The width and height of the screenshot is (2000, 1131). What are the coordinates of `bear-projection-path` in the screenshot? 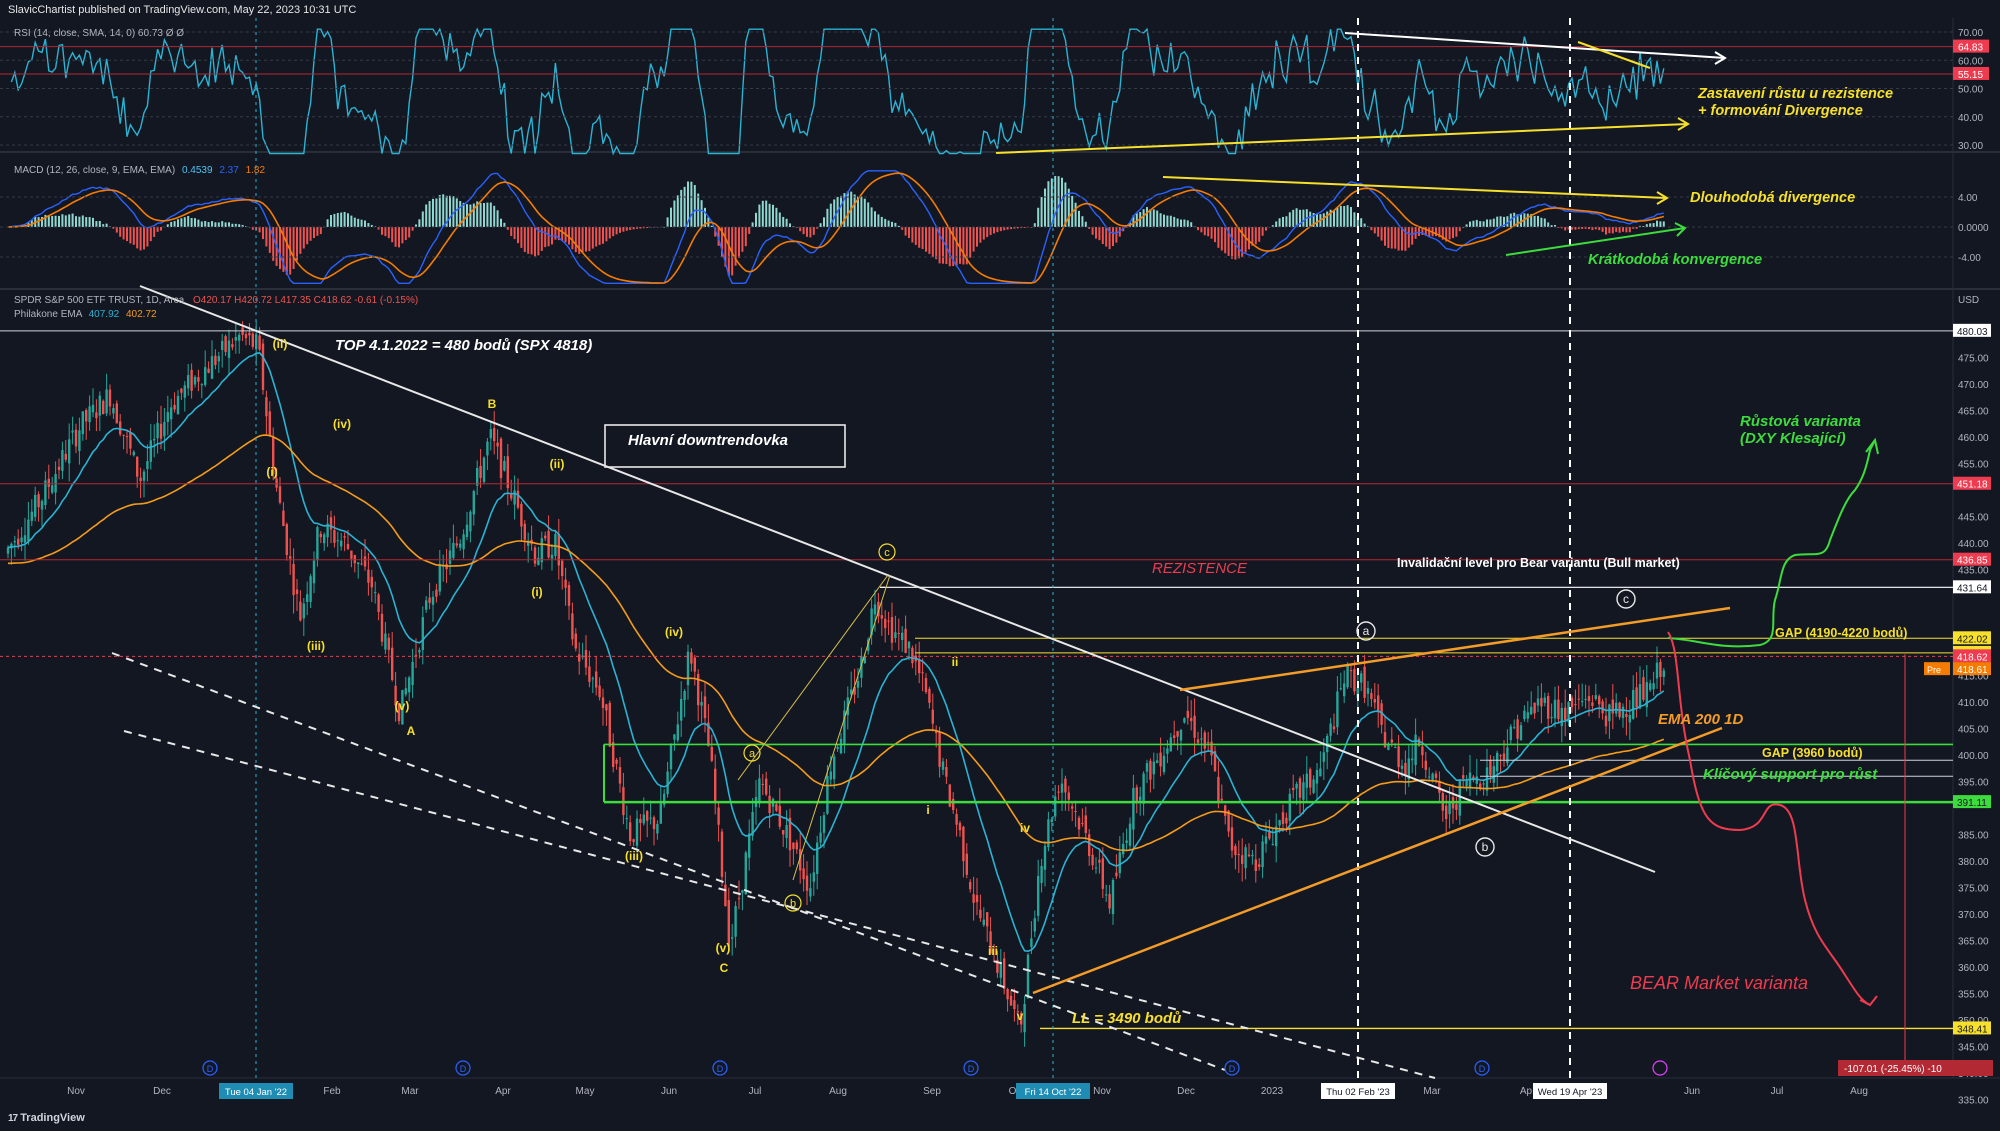 It's located at (1769, 818).